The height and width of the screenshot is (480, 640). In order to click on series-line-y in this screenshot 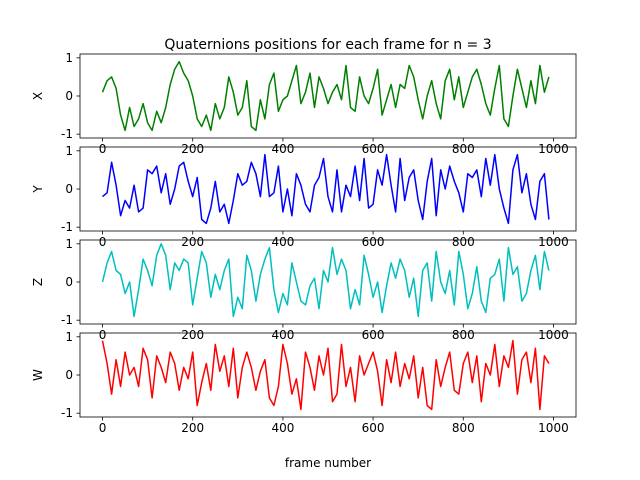, I will do `click(326, 189)`.